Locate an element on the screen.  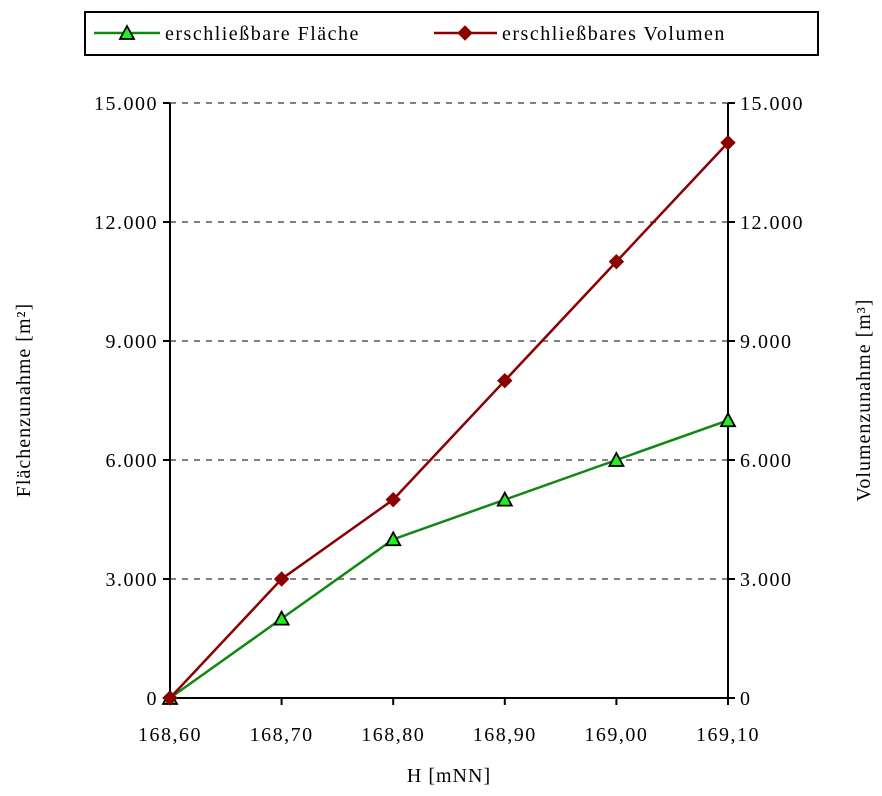
x-tick-label: 168,70 is located at coordinates (282, 735).